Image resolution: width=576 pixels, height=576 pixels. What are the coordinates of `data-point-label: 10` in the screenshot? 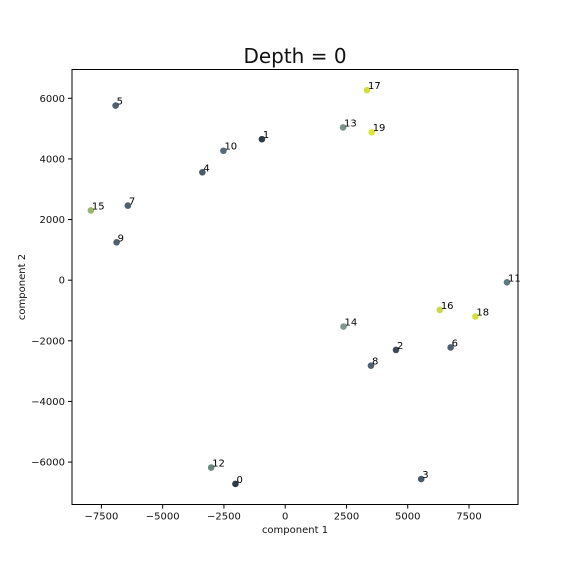 It's located at (230, 147).